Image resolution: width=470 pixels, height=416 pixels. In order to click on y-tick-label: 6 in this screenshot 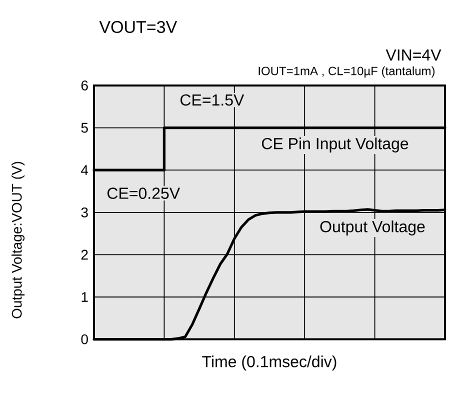, I will do `click(84, 85)`.